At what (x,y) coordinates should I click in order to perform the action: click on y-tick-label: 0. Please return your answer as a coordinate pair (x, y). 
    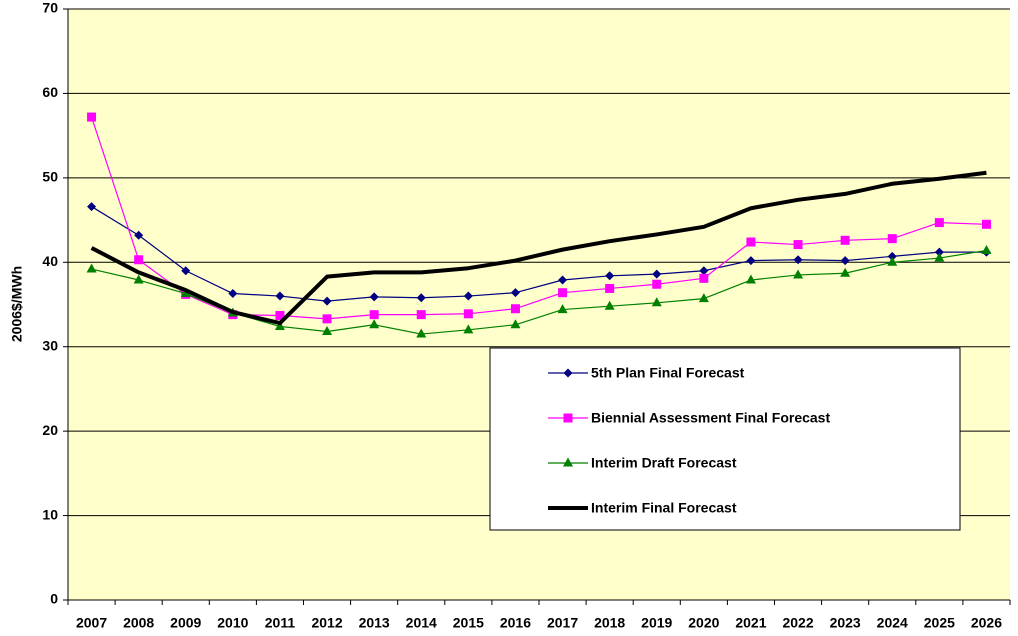
    Looking at the image, I should click on (54, 599).